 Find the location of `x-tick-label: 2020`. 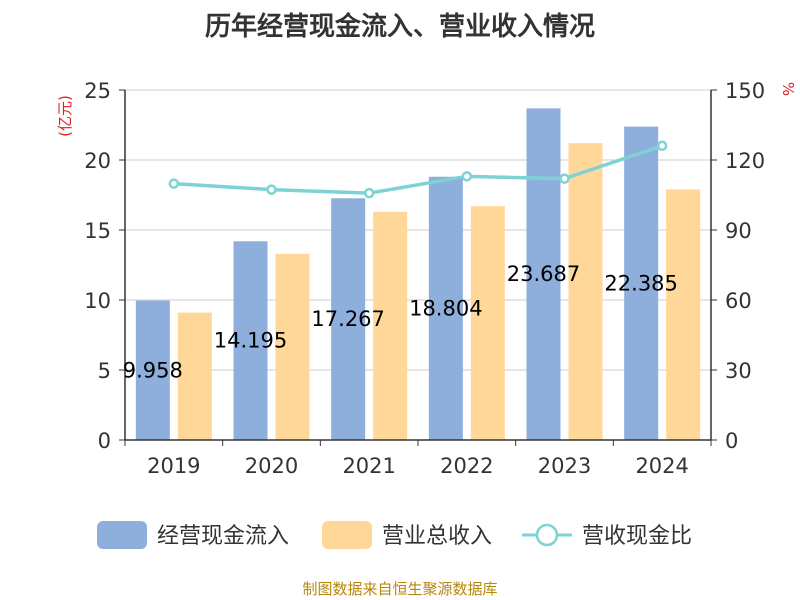

x-tick-label: 2020 is located at coordinates (271, 466).